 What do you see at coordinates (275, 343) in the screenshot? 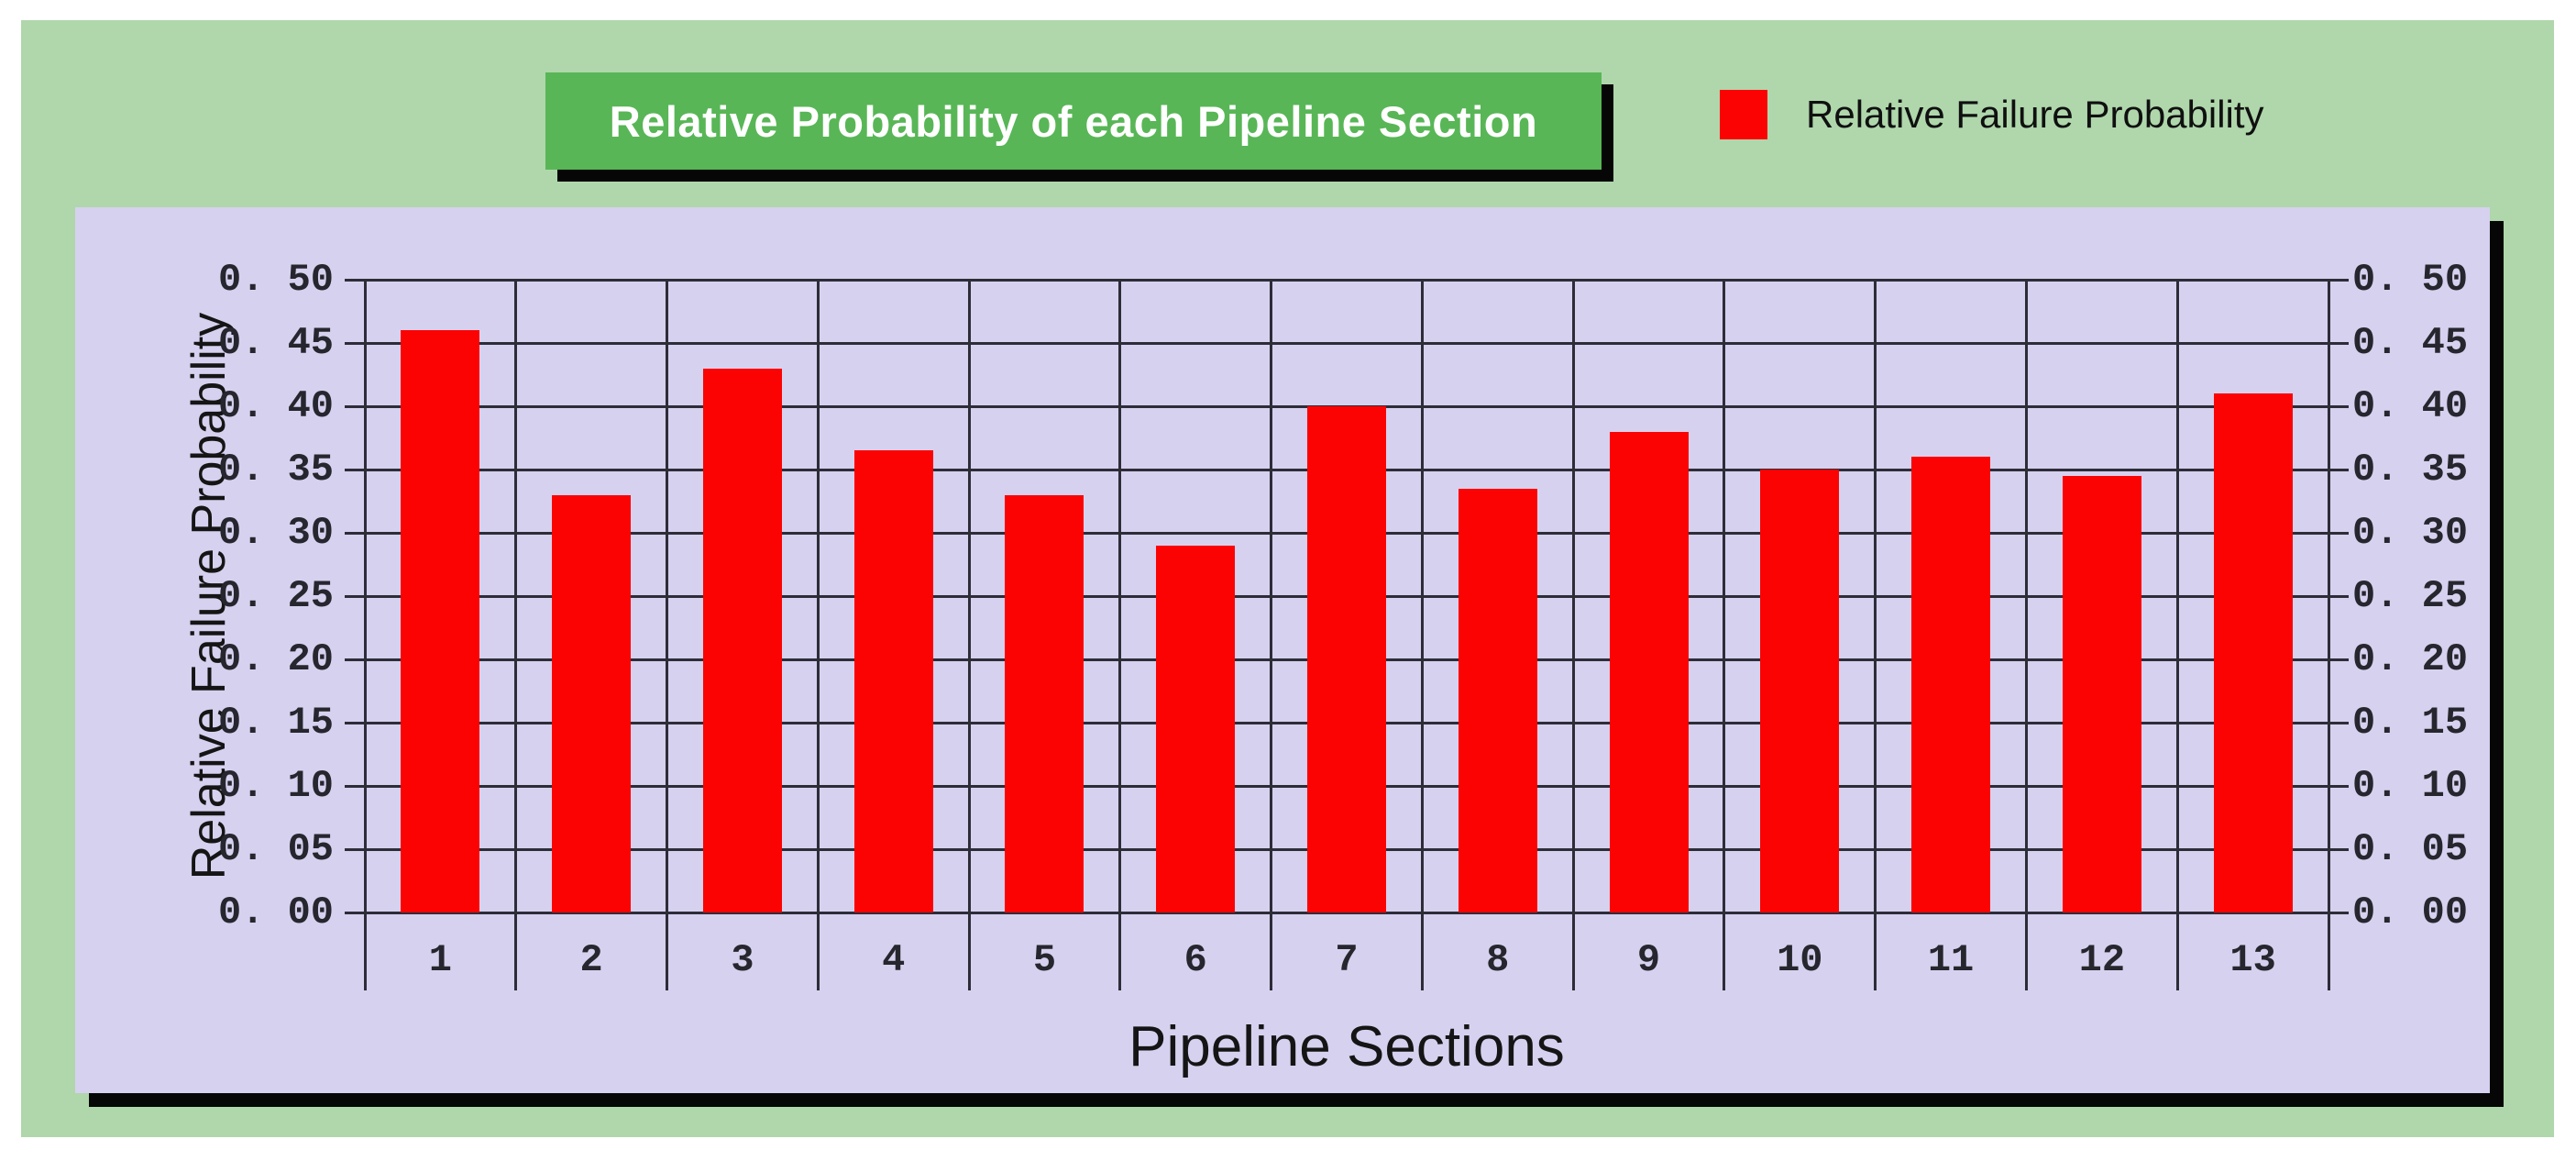
I see `y-tick-label-left: 0. 45` at bounding box center [275, 343].